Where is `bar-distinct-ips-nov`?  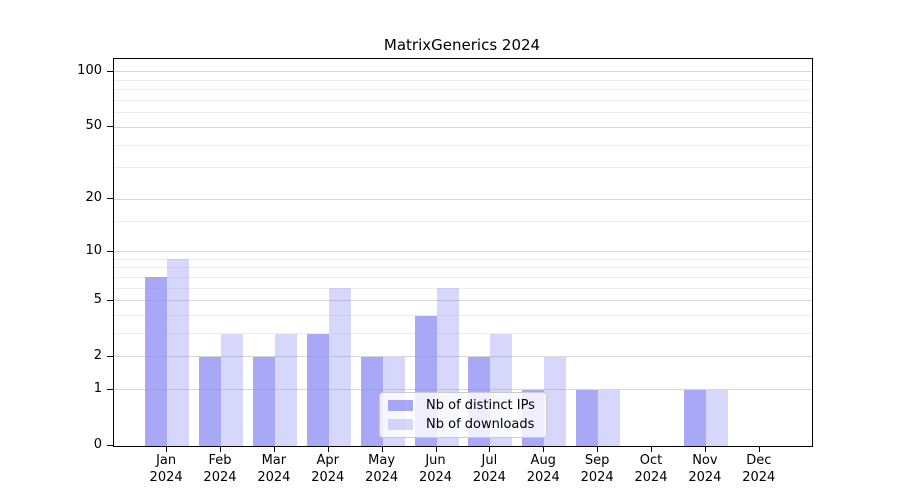 bar-distinct-ips-nov is located at coordinates (694, 417).